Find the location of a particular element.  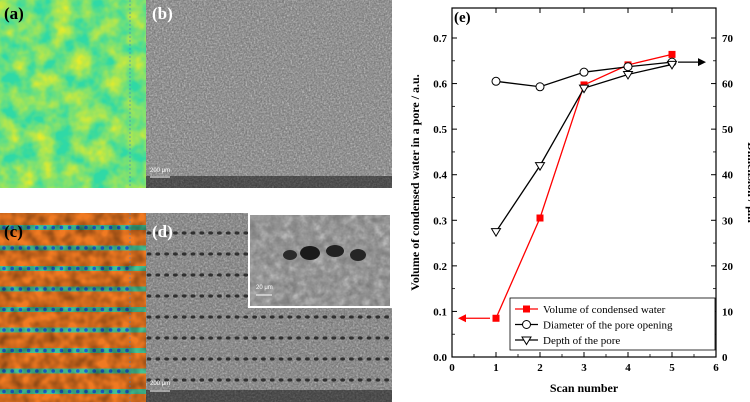

y-right-tick-label: 40 is located at coordinates (728, 176).